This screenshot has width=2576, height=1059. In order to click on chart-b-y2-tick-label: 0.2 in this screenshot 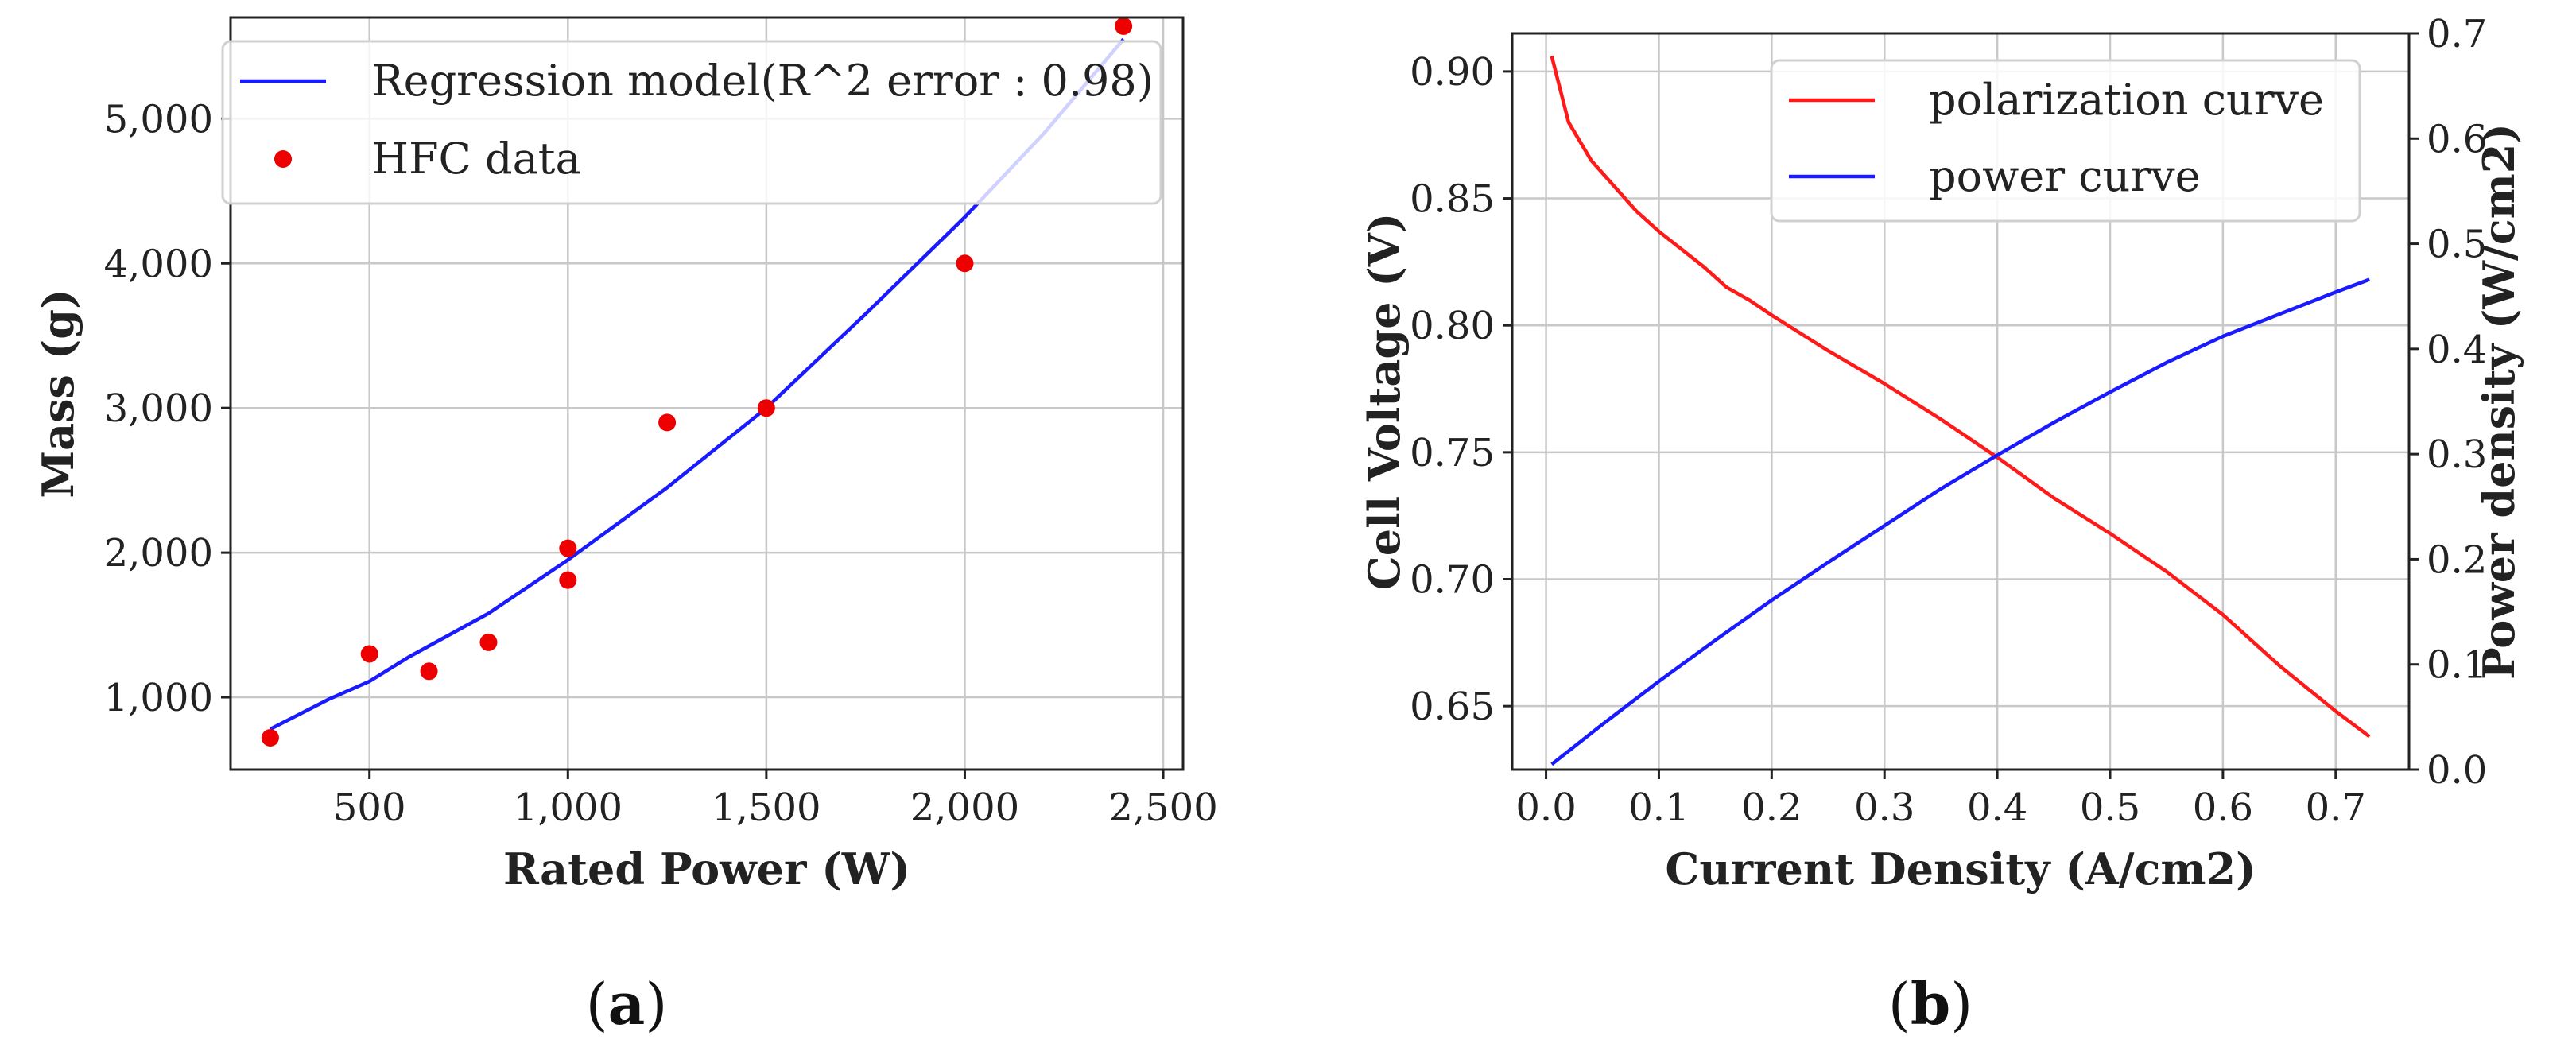, I will do `click(2457, 559)`.